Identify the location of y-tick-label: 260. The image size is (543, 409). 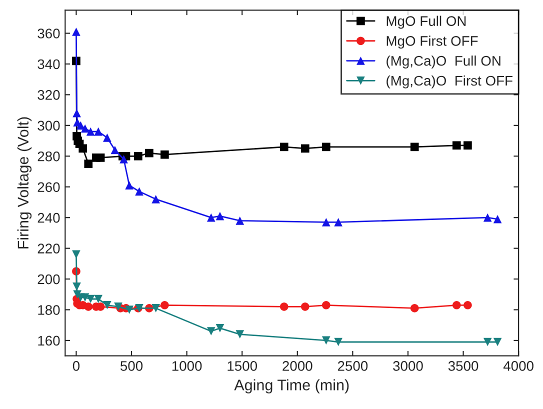
(49, 187).